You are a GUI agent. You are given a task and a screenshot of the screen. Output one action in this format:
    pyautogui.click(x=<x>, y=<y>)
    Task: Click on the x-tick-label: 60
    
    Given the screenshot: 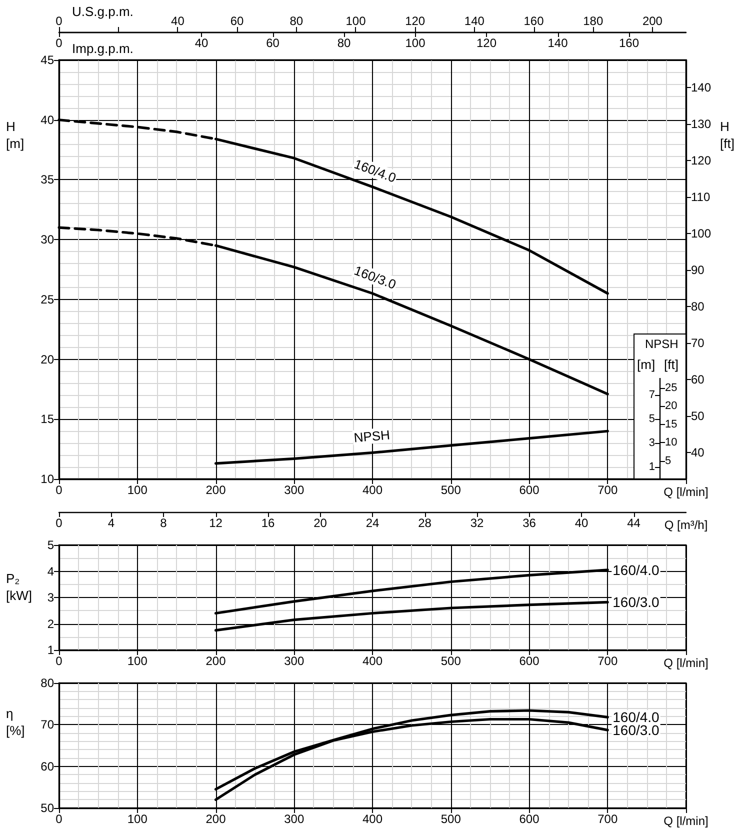 What is the action you would take?
    pyautogui.click(x=273, y=43)
    